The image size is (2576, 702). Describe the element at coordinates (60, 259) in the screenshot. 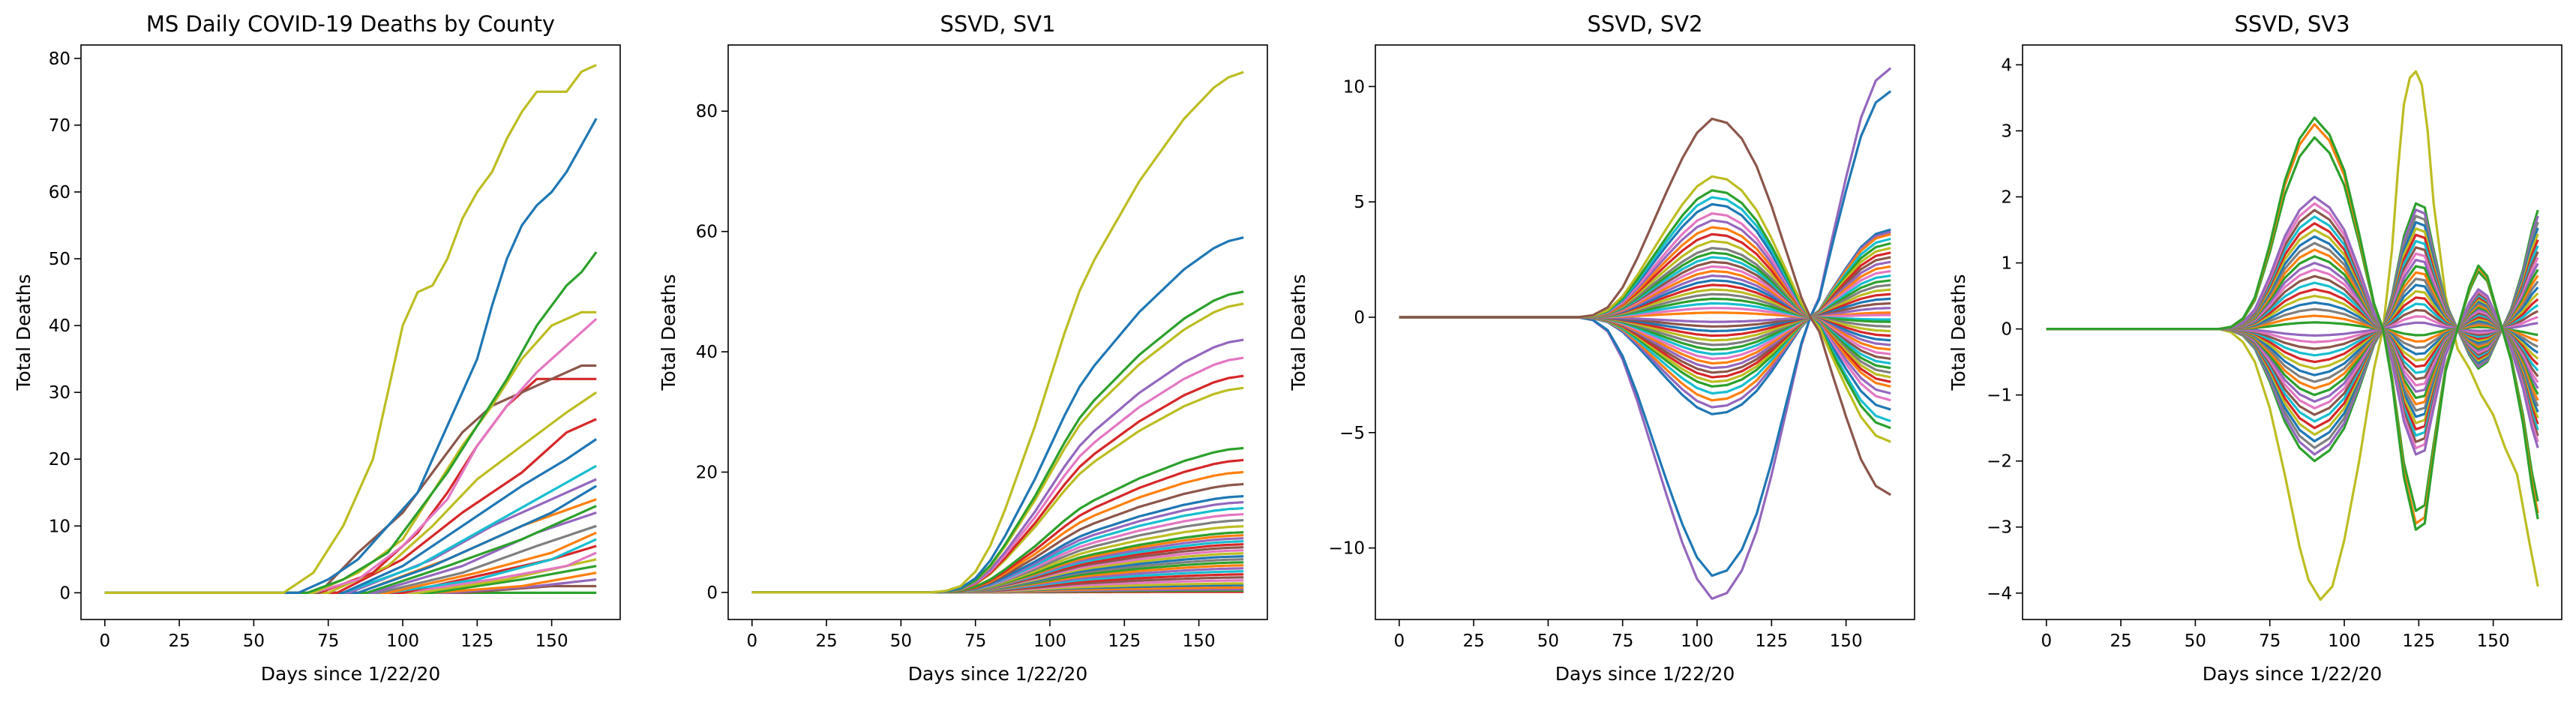

I see `y-tick-label: 50` at that location.